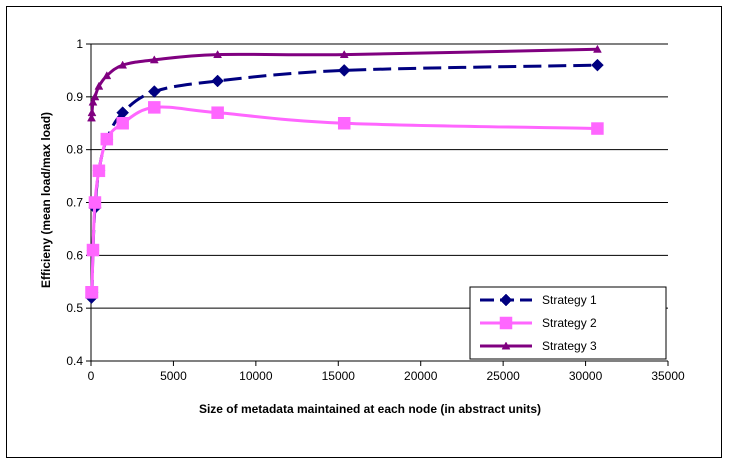 This screenshot has width=730, height=472. I want to click on y-tick-label: 1, so click(79, 44).